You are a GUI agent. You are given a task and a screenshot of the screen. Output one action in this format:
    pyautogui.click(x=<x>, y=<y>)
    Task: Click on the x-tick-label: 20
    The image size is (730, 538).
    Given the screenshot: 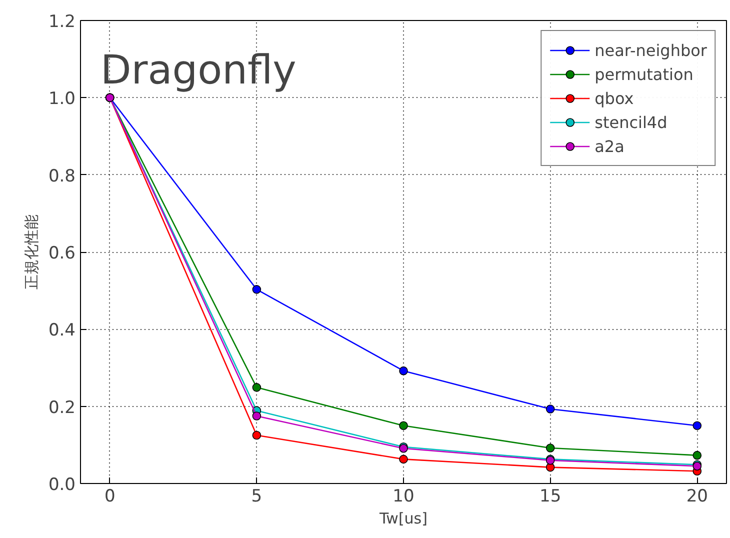 What is the action you would take?
    pyautogui.click(x=697, y=496)
    